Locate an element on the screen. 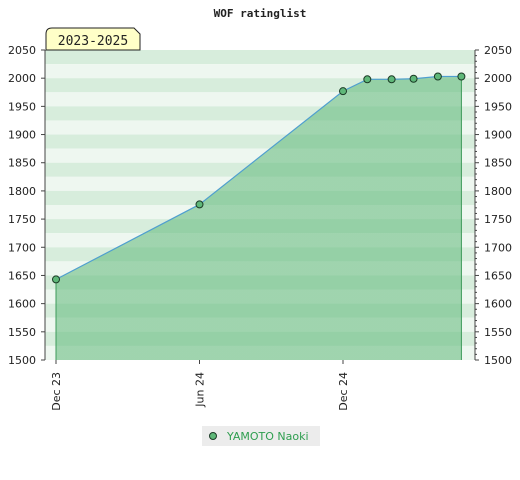  y-tick-label-right: 2000 is located at coordinates (498, 78).